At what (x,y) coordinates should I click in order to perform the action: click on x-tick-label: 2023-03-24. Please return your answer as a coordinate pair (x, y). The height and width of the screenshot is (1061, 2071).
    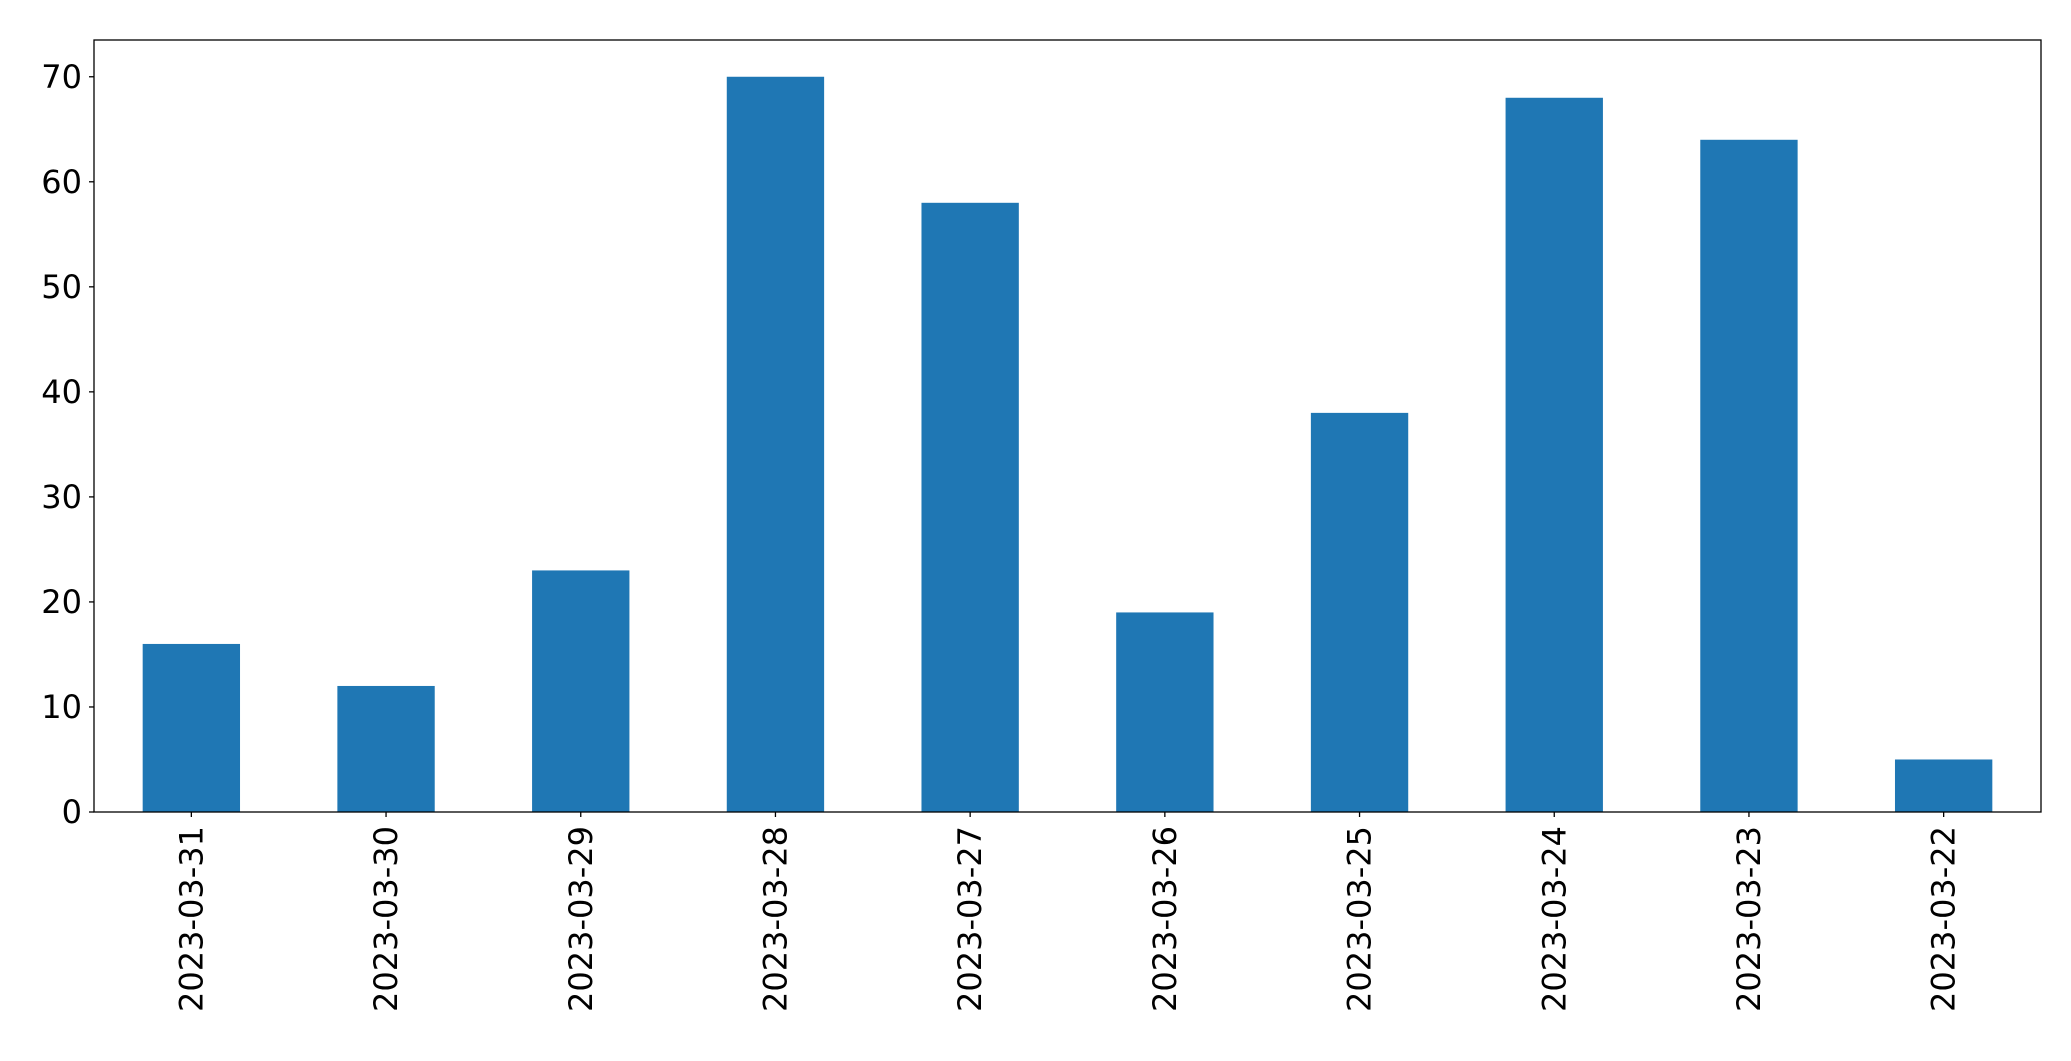
    Looking at the image, I should click on (1554, 919).